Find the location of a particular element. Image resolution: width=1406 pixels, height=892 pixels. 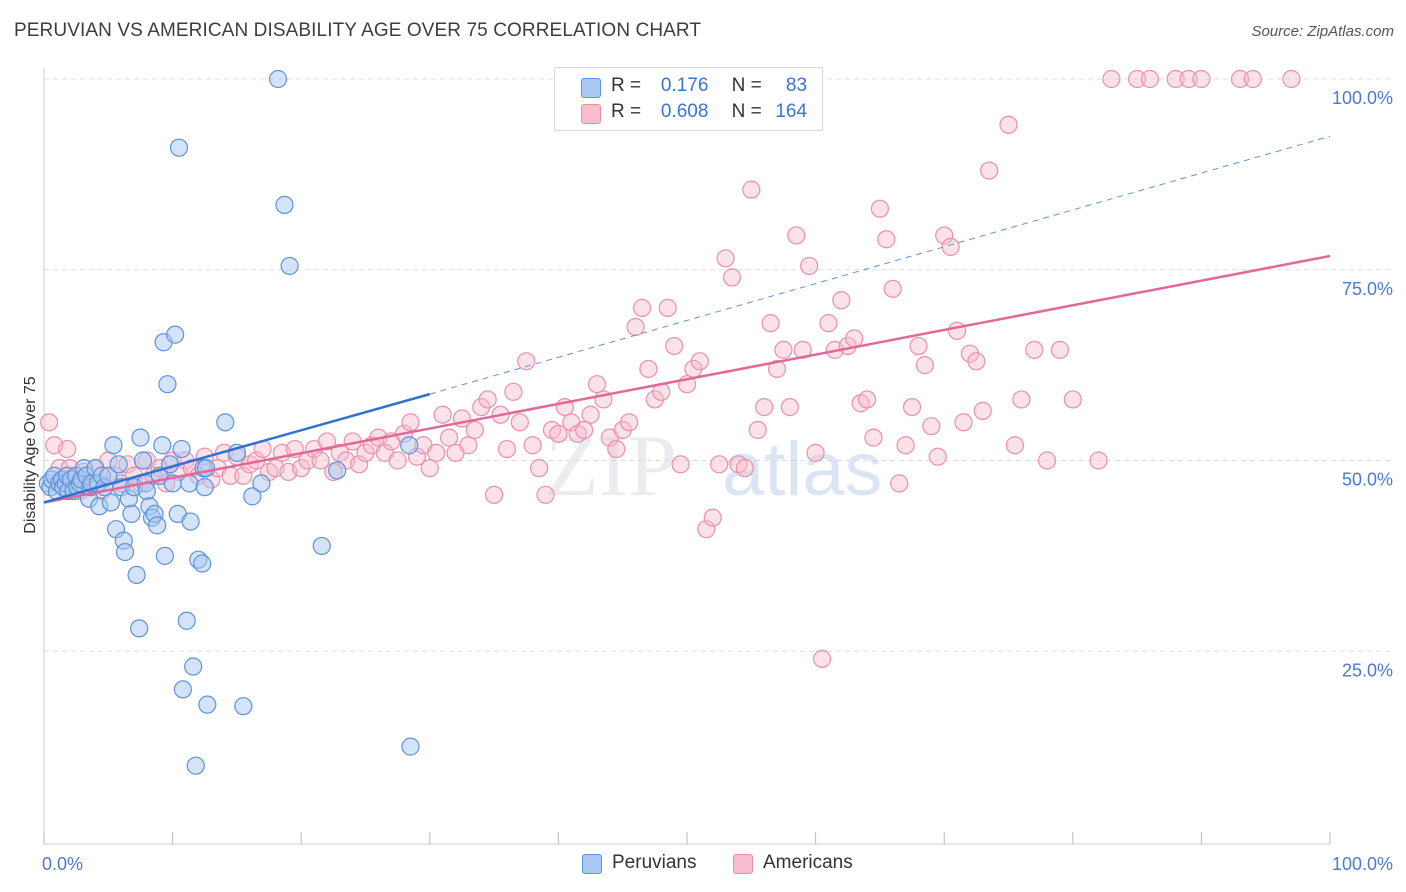

legend-r-value-americans: 0.608 is located at coordinates (684, 111).